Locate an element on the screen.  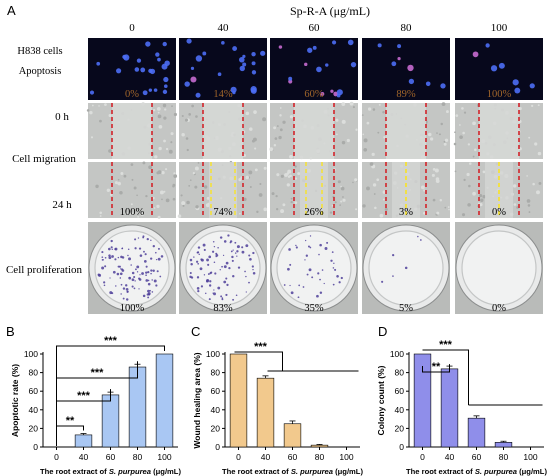
x-axis-label-post: (μg/mL) is located at coordinates (348, 471).